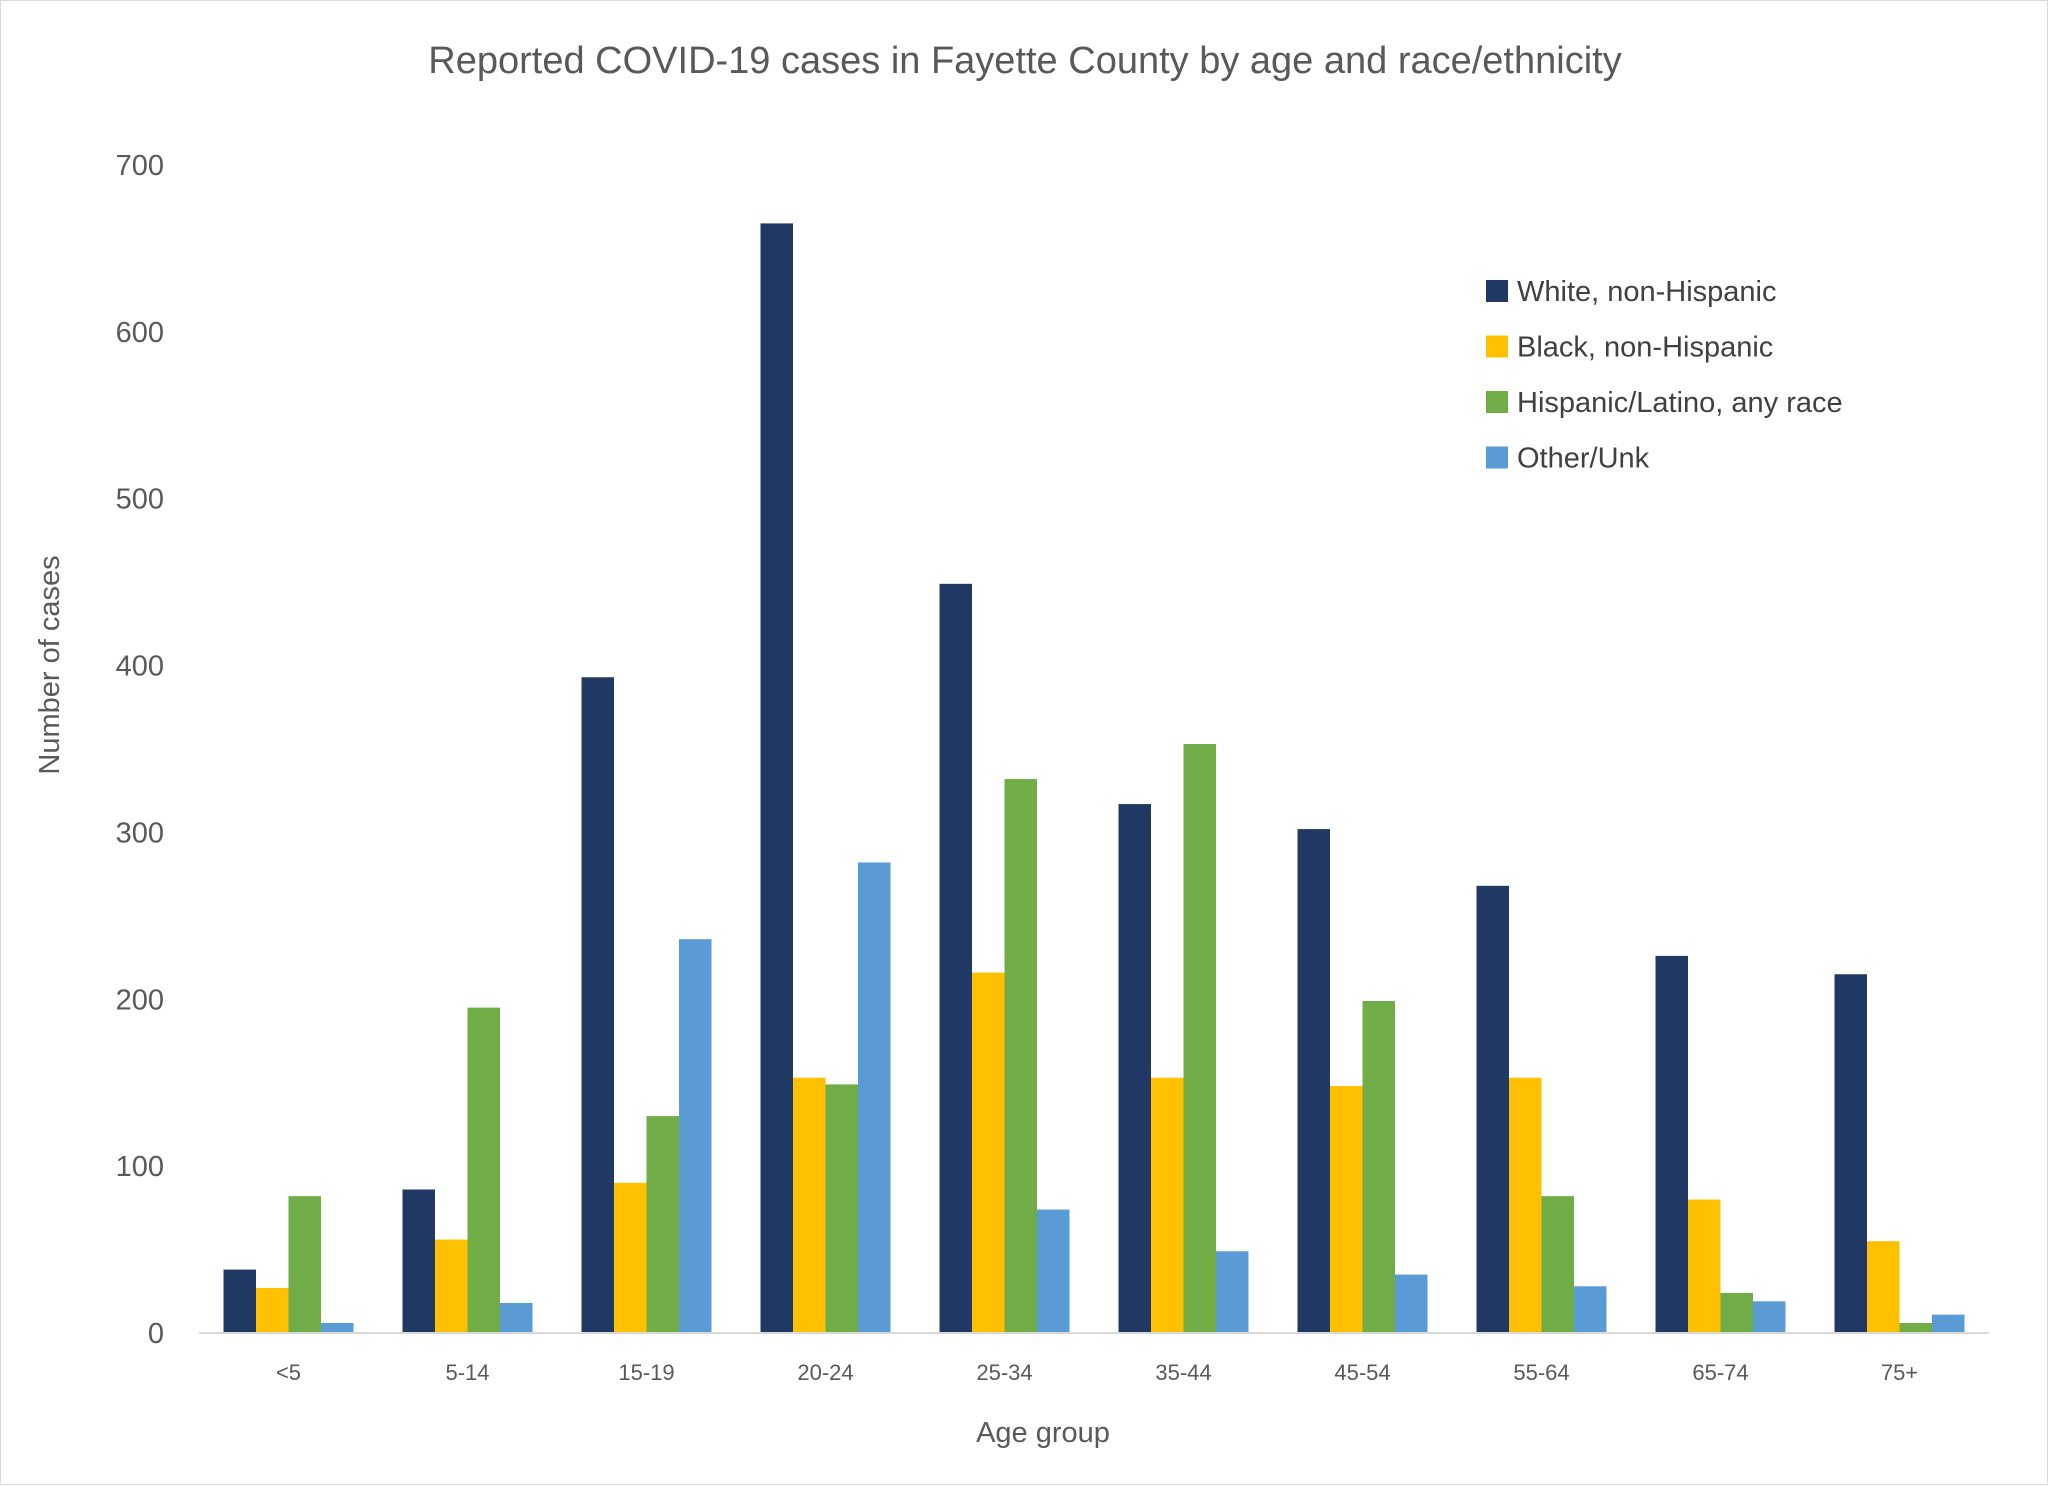 This screenshot has width=2048, height=1486. I want to click on x-tick-label: <5, so click(288, 1372).